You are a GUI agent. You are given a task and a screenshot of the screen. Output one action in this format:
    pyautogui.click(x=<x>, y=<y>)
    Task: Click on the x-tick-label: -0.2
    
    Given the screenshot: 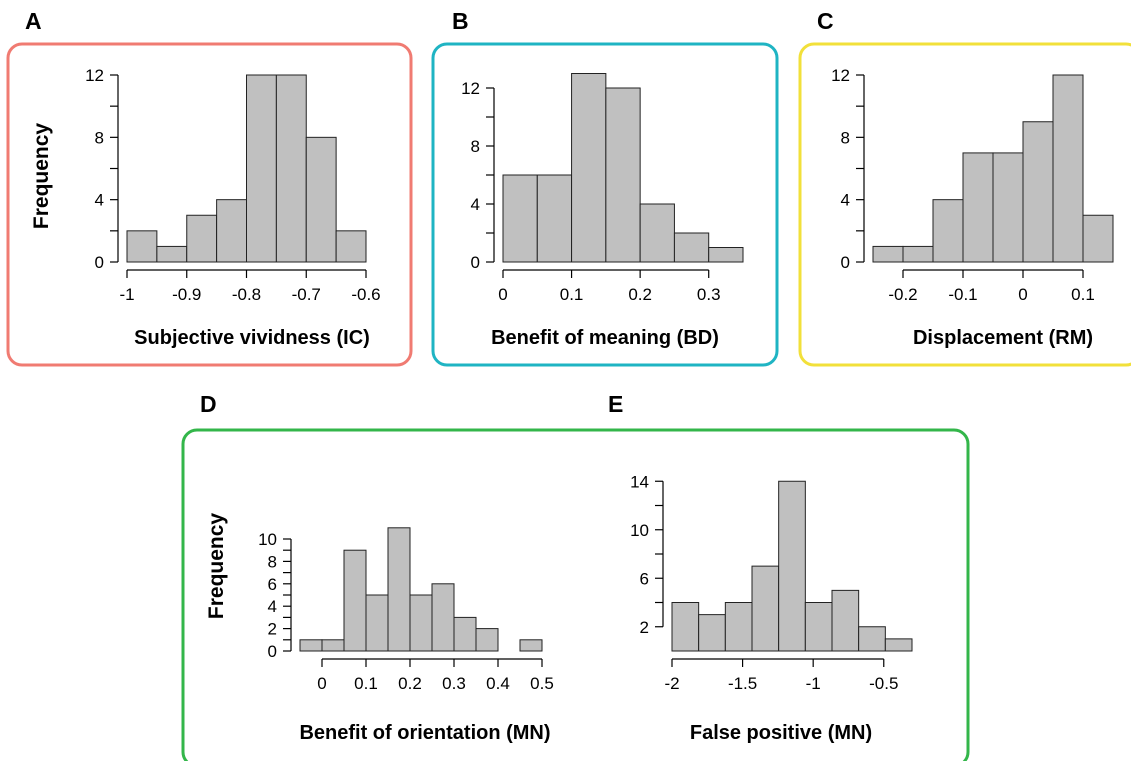 What is the action you would take?
    pyautogui.click(x=902, y=294)
    